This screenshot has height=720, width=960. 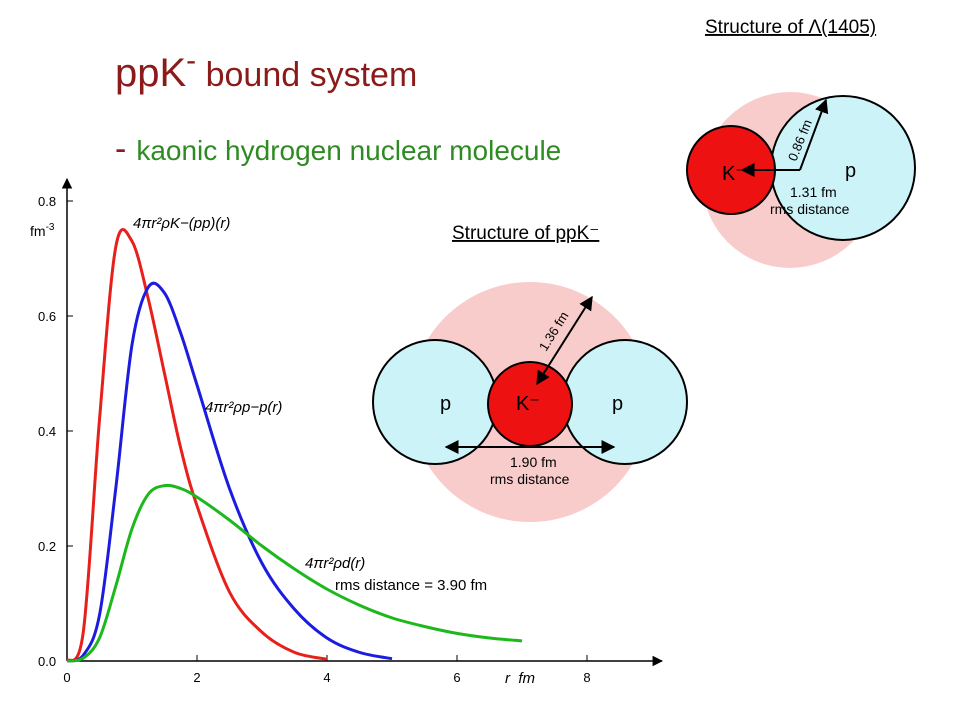 What do you see at coordinates (196, 677) in the screenshot?
I see `x-tick-label: 2` at bounding box center [196, 677].